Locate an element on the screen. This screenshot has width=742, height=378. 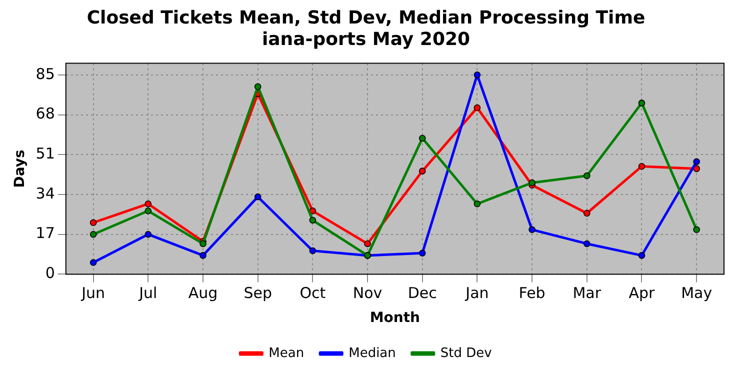
legend-label: Std Dev is located at coordinates (466, 353).